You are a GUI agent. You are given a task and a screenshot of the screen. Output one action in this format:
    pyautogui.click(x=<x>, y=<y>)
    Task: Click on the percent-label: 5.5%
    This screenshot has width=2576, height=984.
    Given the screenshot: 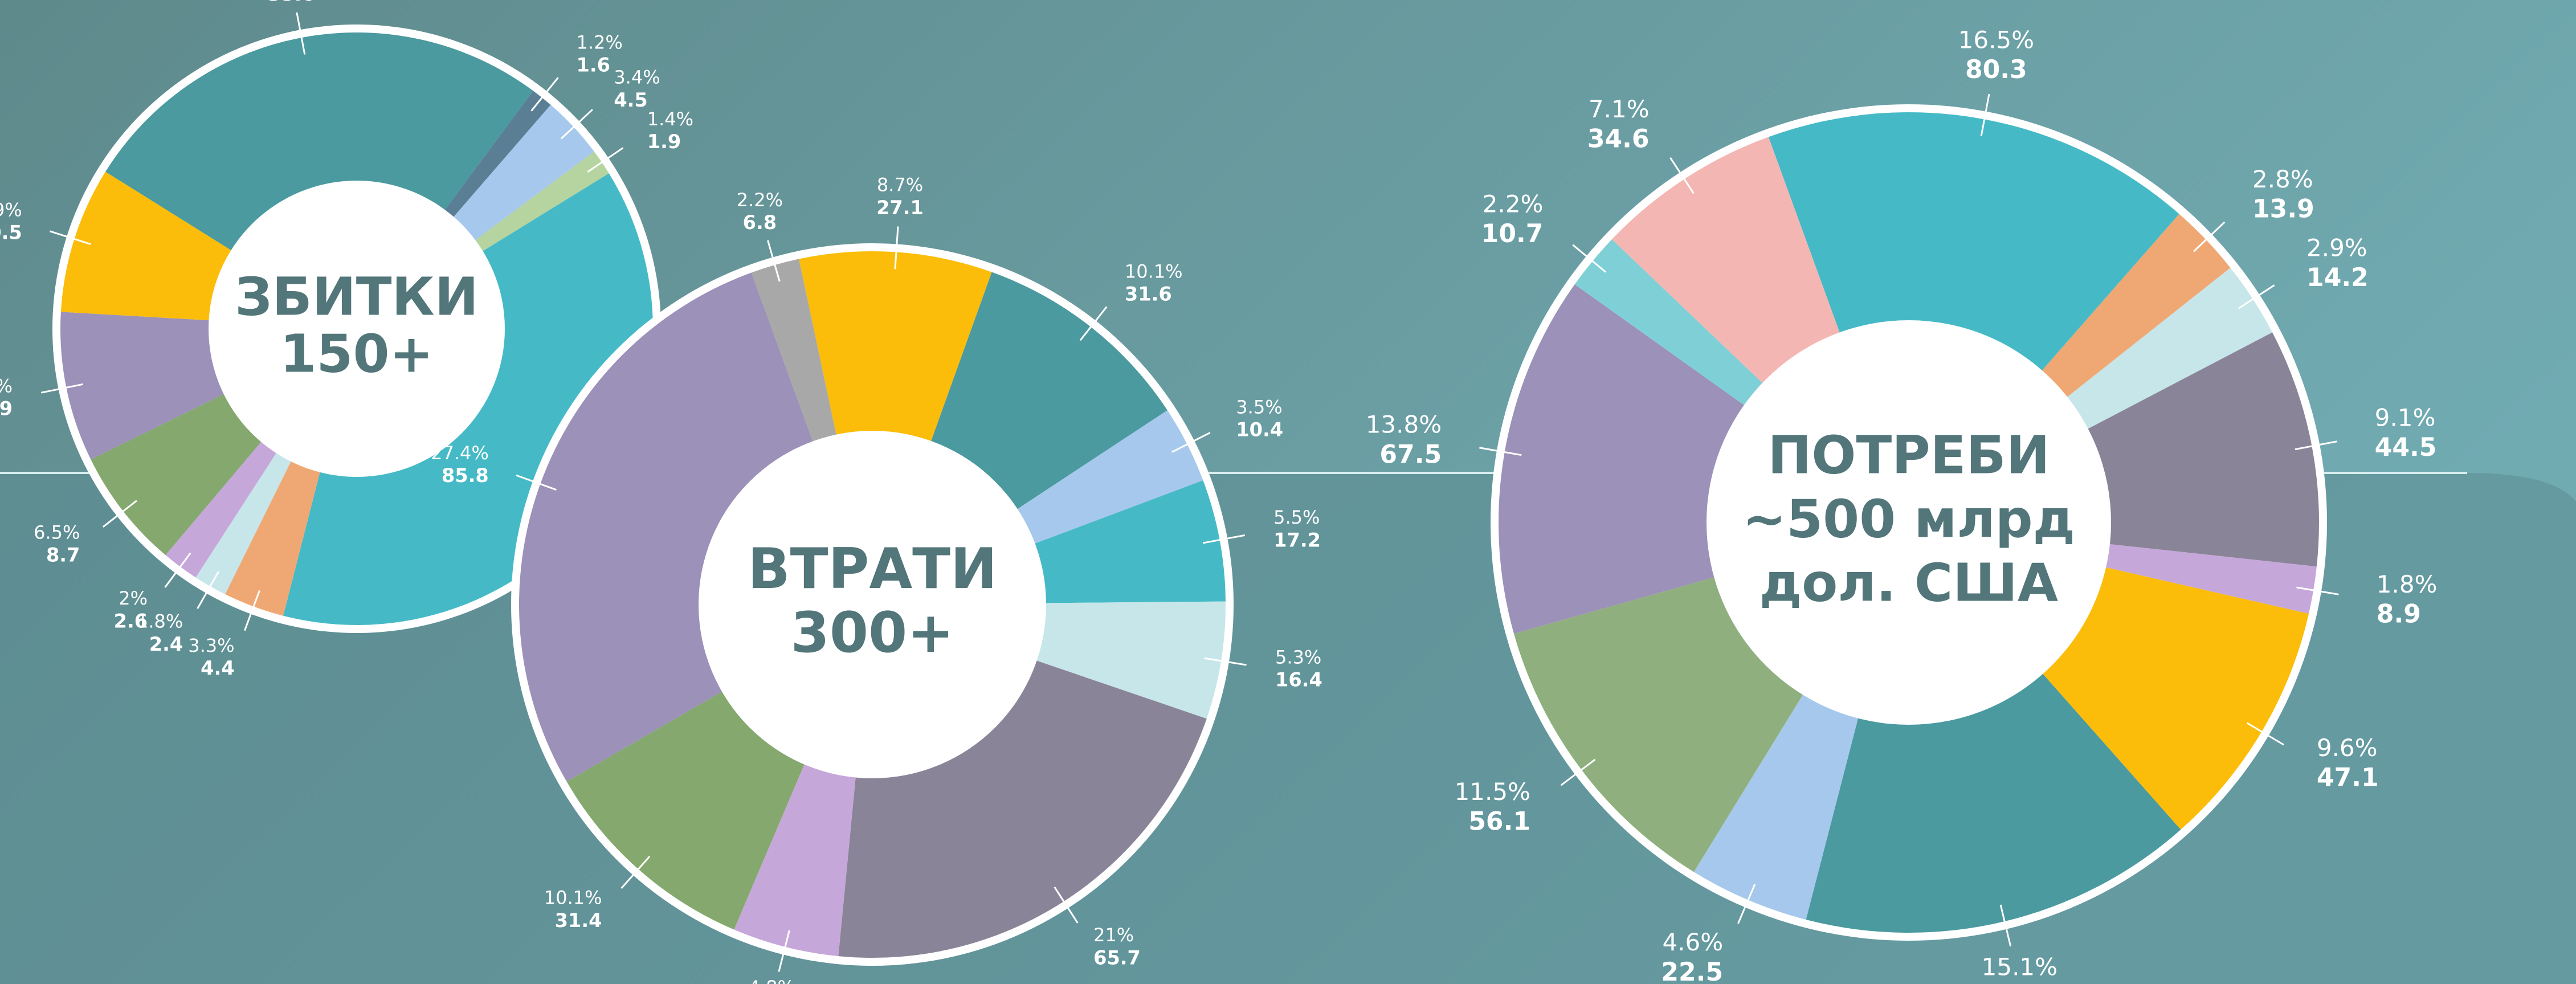 What is the action you would take?
    pyautogui.click(x=1296, y=517)
    